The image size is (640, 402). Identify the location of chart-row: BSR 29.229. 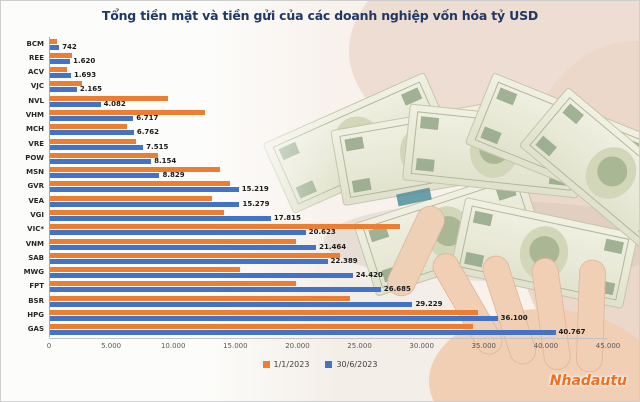
(308, 301).